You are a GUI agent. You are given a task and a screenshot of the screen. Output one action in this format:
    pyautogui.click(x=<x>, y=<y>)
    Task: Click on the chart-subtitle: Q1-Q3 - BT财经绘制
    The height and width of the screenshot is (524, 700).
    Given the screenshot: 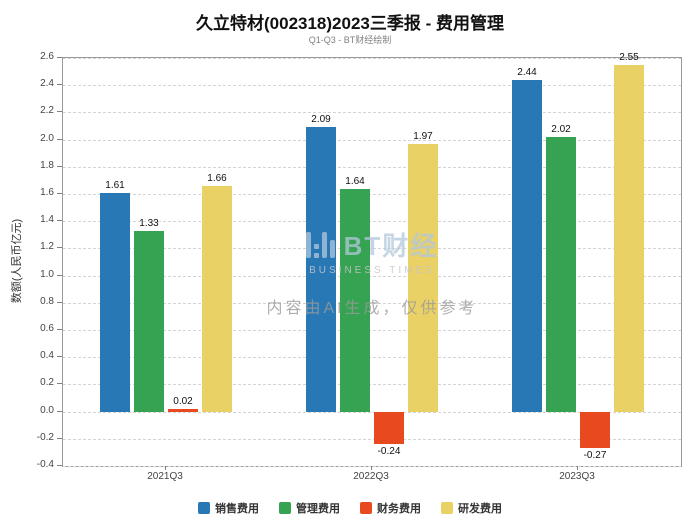 What is the action you would take?
    pyautogui.click(x=350, y=40)
    